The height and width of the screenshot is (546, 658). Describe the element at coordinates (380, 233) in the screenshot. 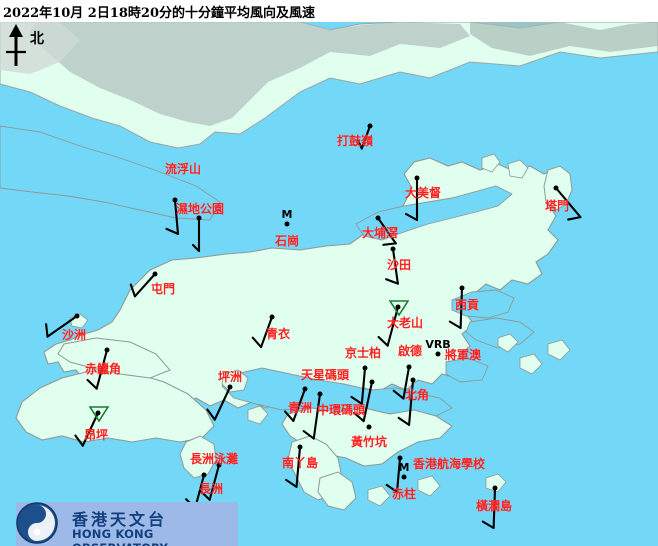

I see `station-label: 大埔滘` at that location.